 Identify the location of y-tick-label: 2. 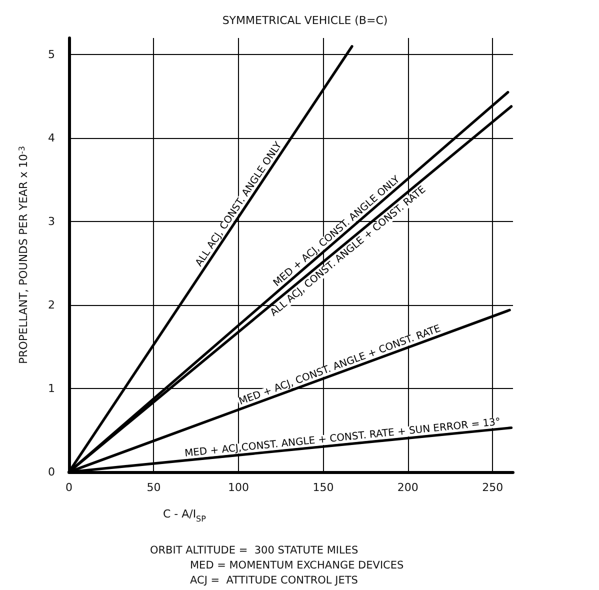
(51, 305).